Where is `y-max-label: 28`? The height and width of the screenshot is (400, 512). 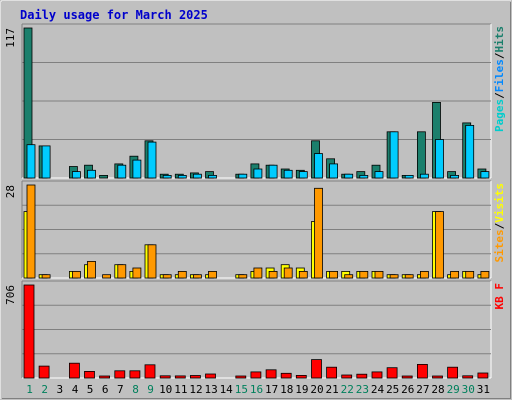
y-max-label: 28 is located at coordinates (10, 191).